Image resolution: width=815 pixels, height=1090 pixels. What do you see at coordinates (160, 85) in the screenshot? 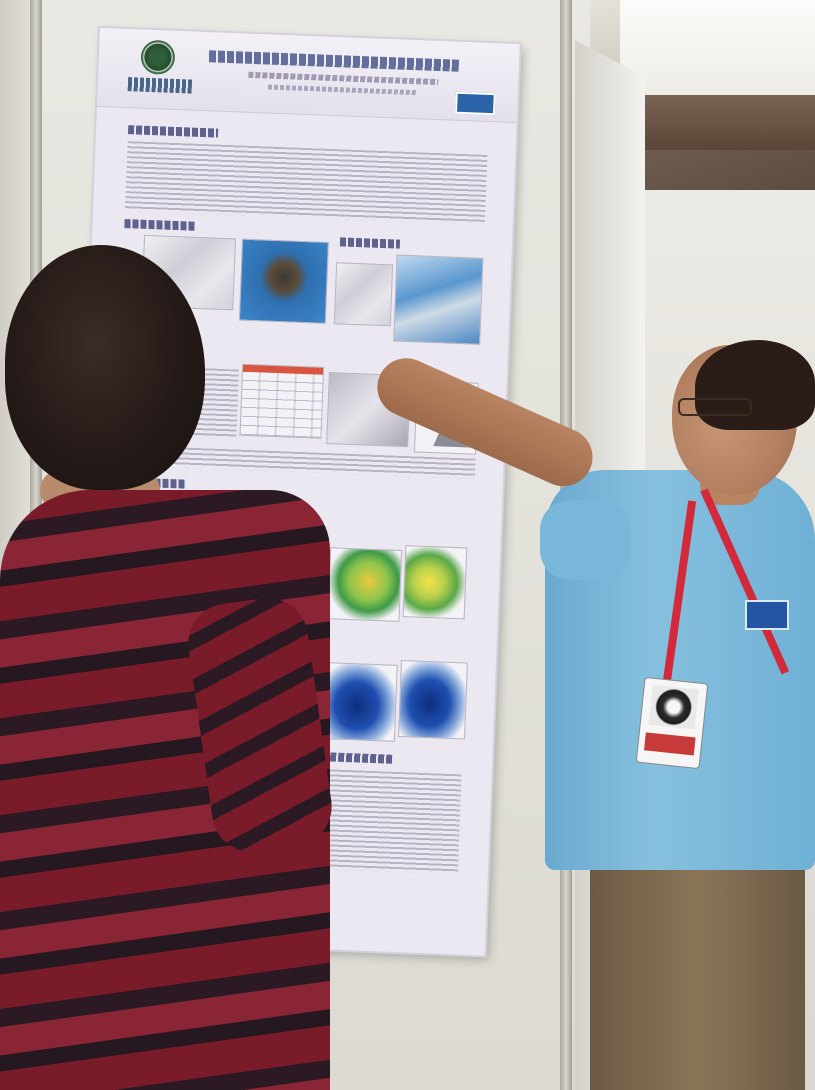
I see `logo-wordmark` at bounding box center [160, 85].